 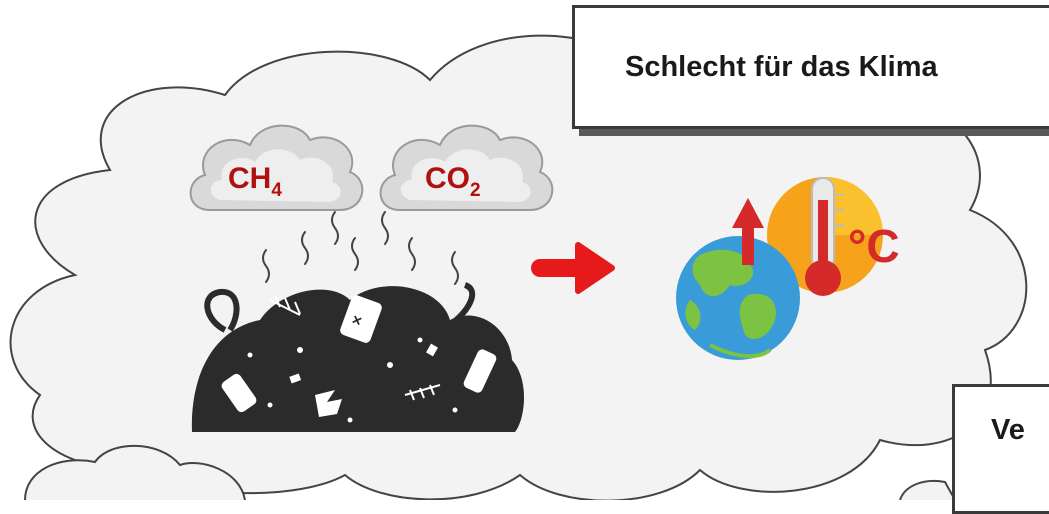 I want to click on arrow-right-icon, so click(x=573, y=268).